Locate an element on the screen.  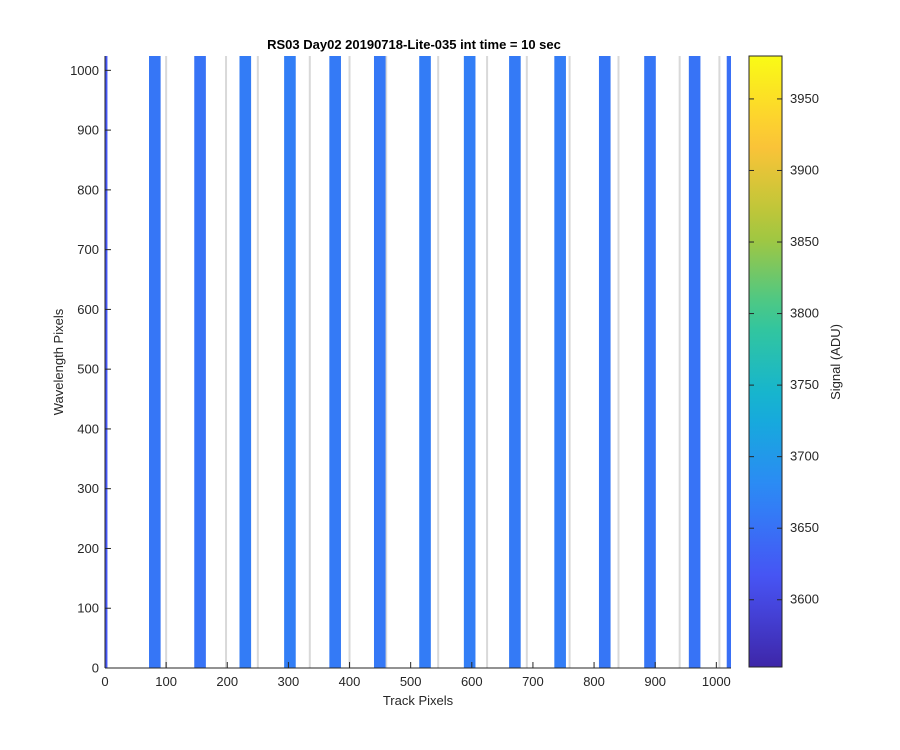
y-tick-label: 0 is located at coordinates (95, 668).